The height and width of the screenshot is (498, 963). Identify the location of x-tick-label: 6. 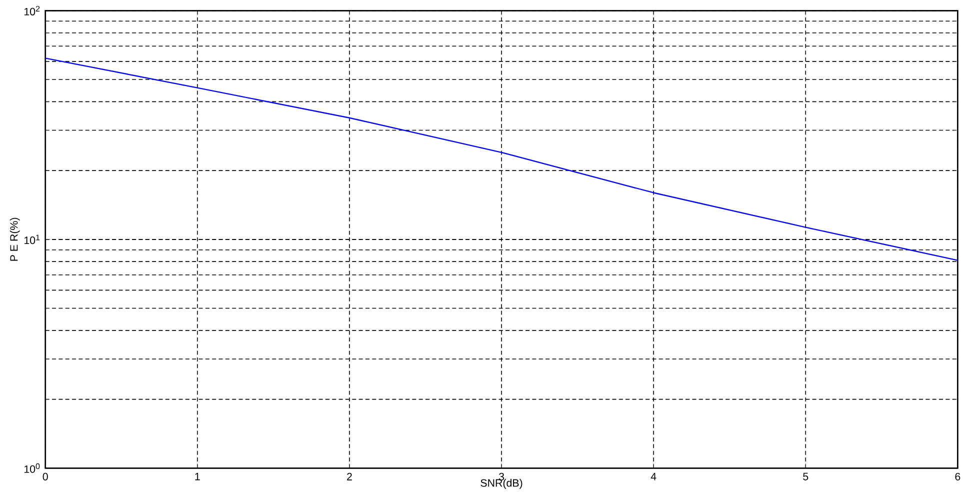
(957, 477).